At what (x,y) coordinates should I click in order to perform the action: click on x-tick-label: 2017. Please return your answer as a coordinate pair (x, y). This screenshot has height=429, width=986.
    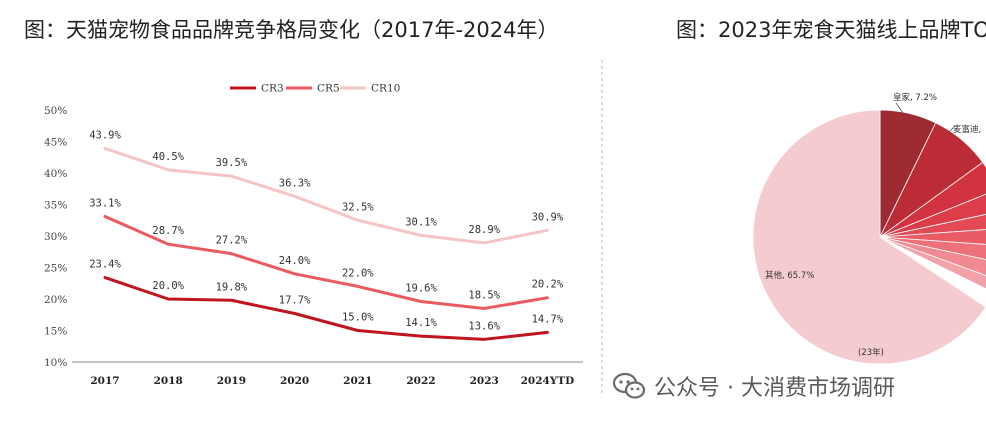
    Looking at the image, I should click on (104, 381).